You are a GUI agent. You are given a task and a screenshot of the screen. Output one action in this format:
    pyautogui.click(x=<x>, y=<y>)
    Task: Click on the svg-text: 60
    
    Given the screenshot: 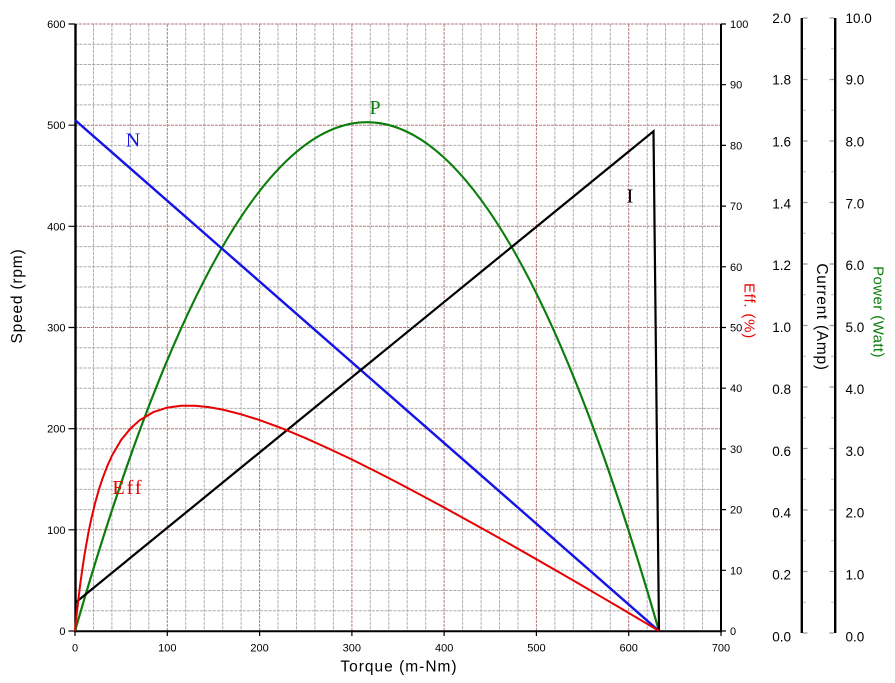 What is the action you would take?
    pyautogui.click(x=736, y=268)
    